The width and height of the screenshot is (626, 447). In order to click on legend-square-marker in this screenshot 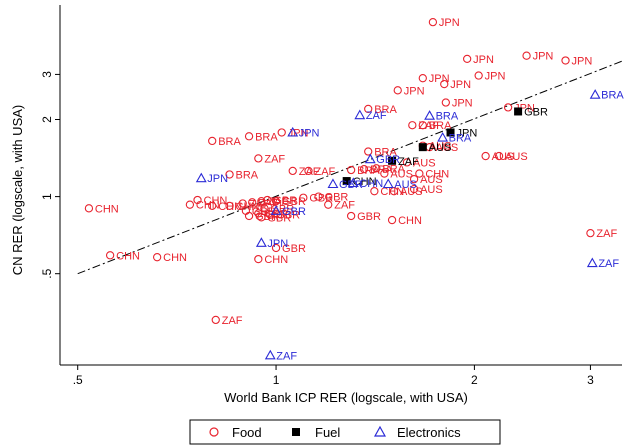, I will do `click(296, 432)`.